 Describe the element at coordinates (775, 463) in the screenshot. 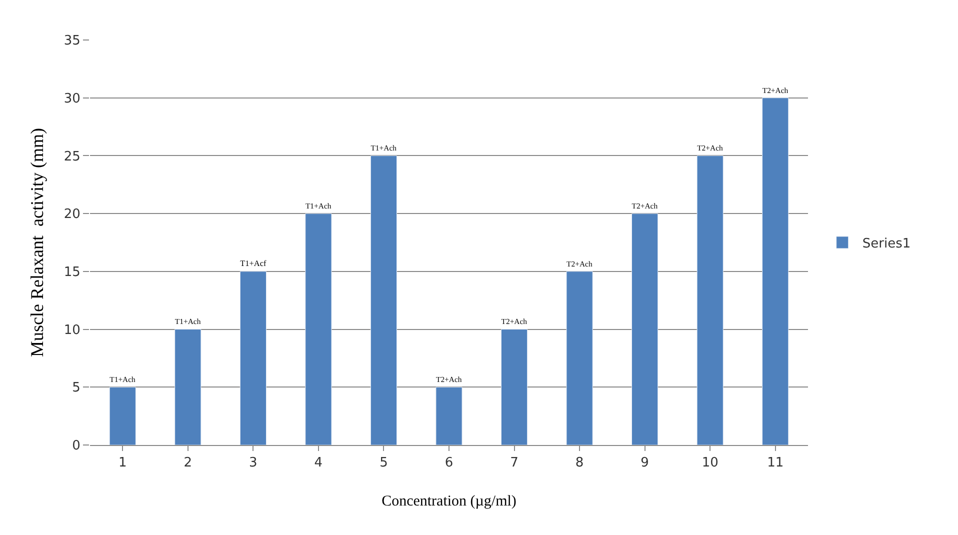

I see `x-tick-label: 11` at that location.